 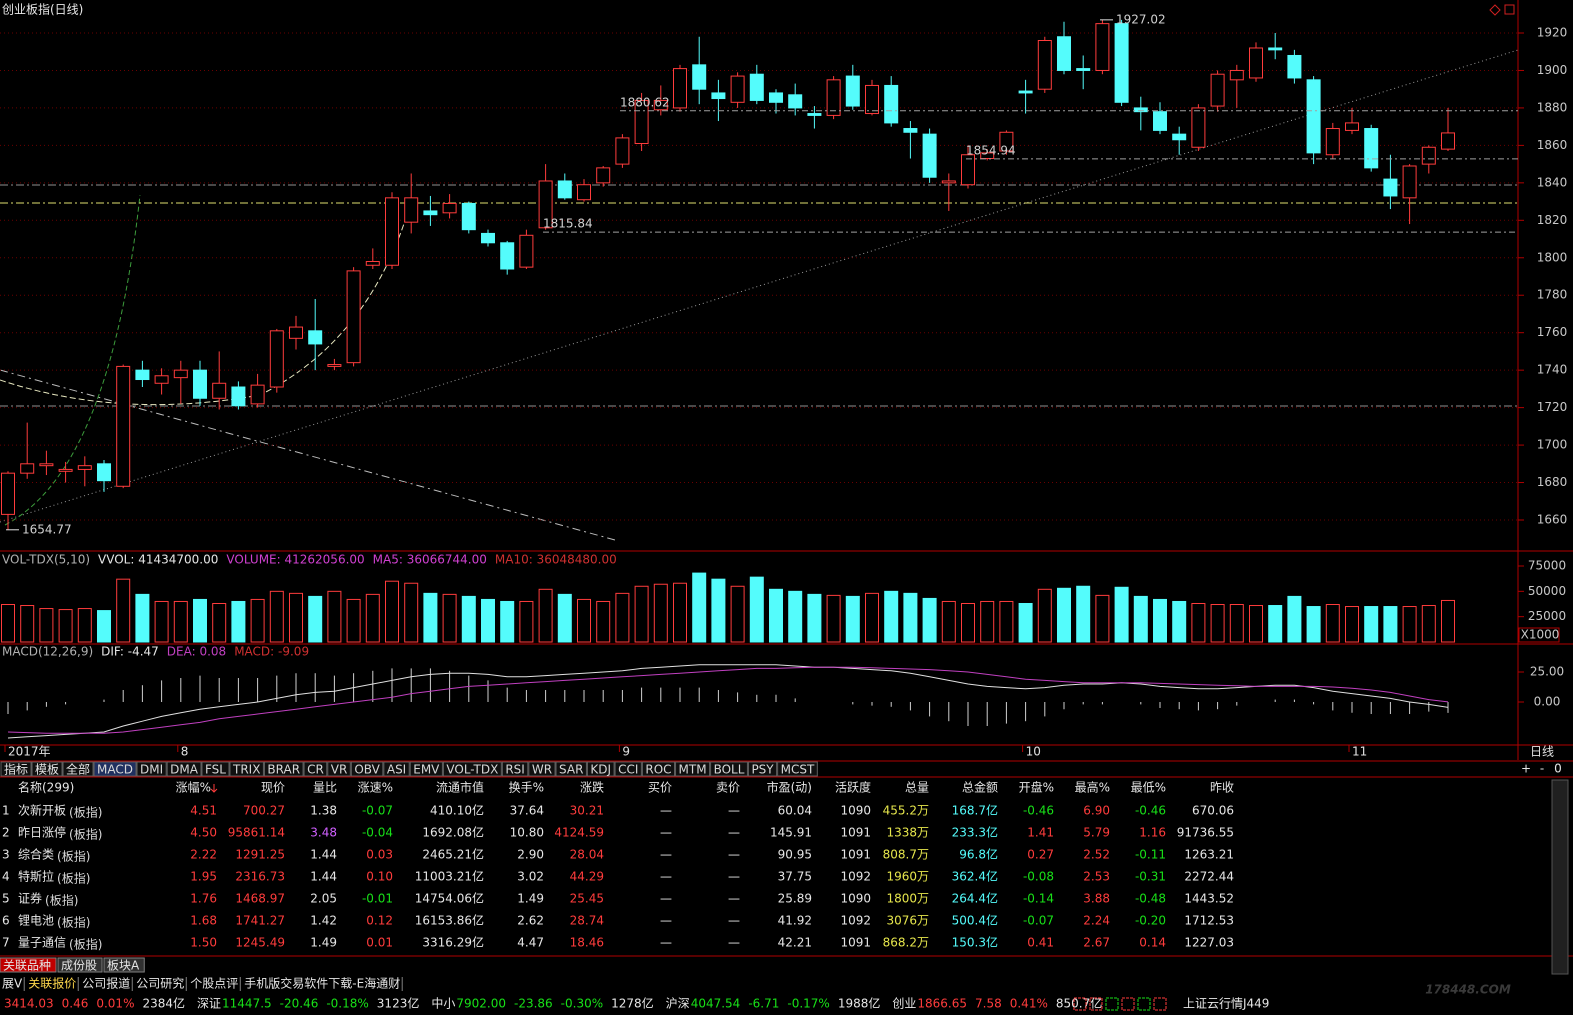 I want to click on column-header: 涨跌, so click(x=592, y=787).